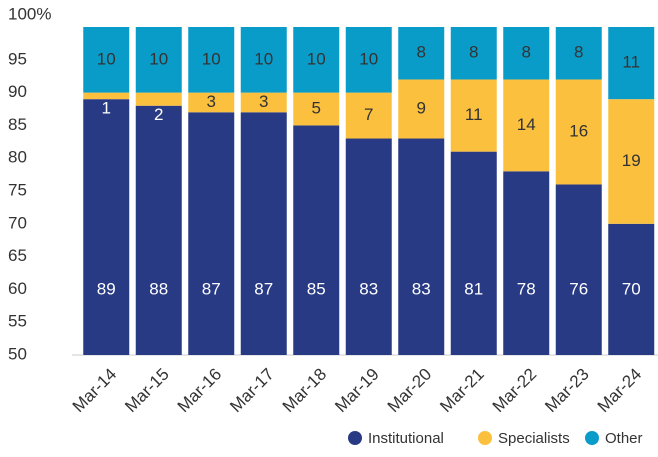 The image size is (658, 457). What do you see at coordinates (357, 391) in the screenshot?
I see `x-tick-label: Mar-19` at bounding box center [357, 391].